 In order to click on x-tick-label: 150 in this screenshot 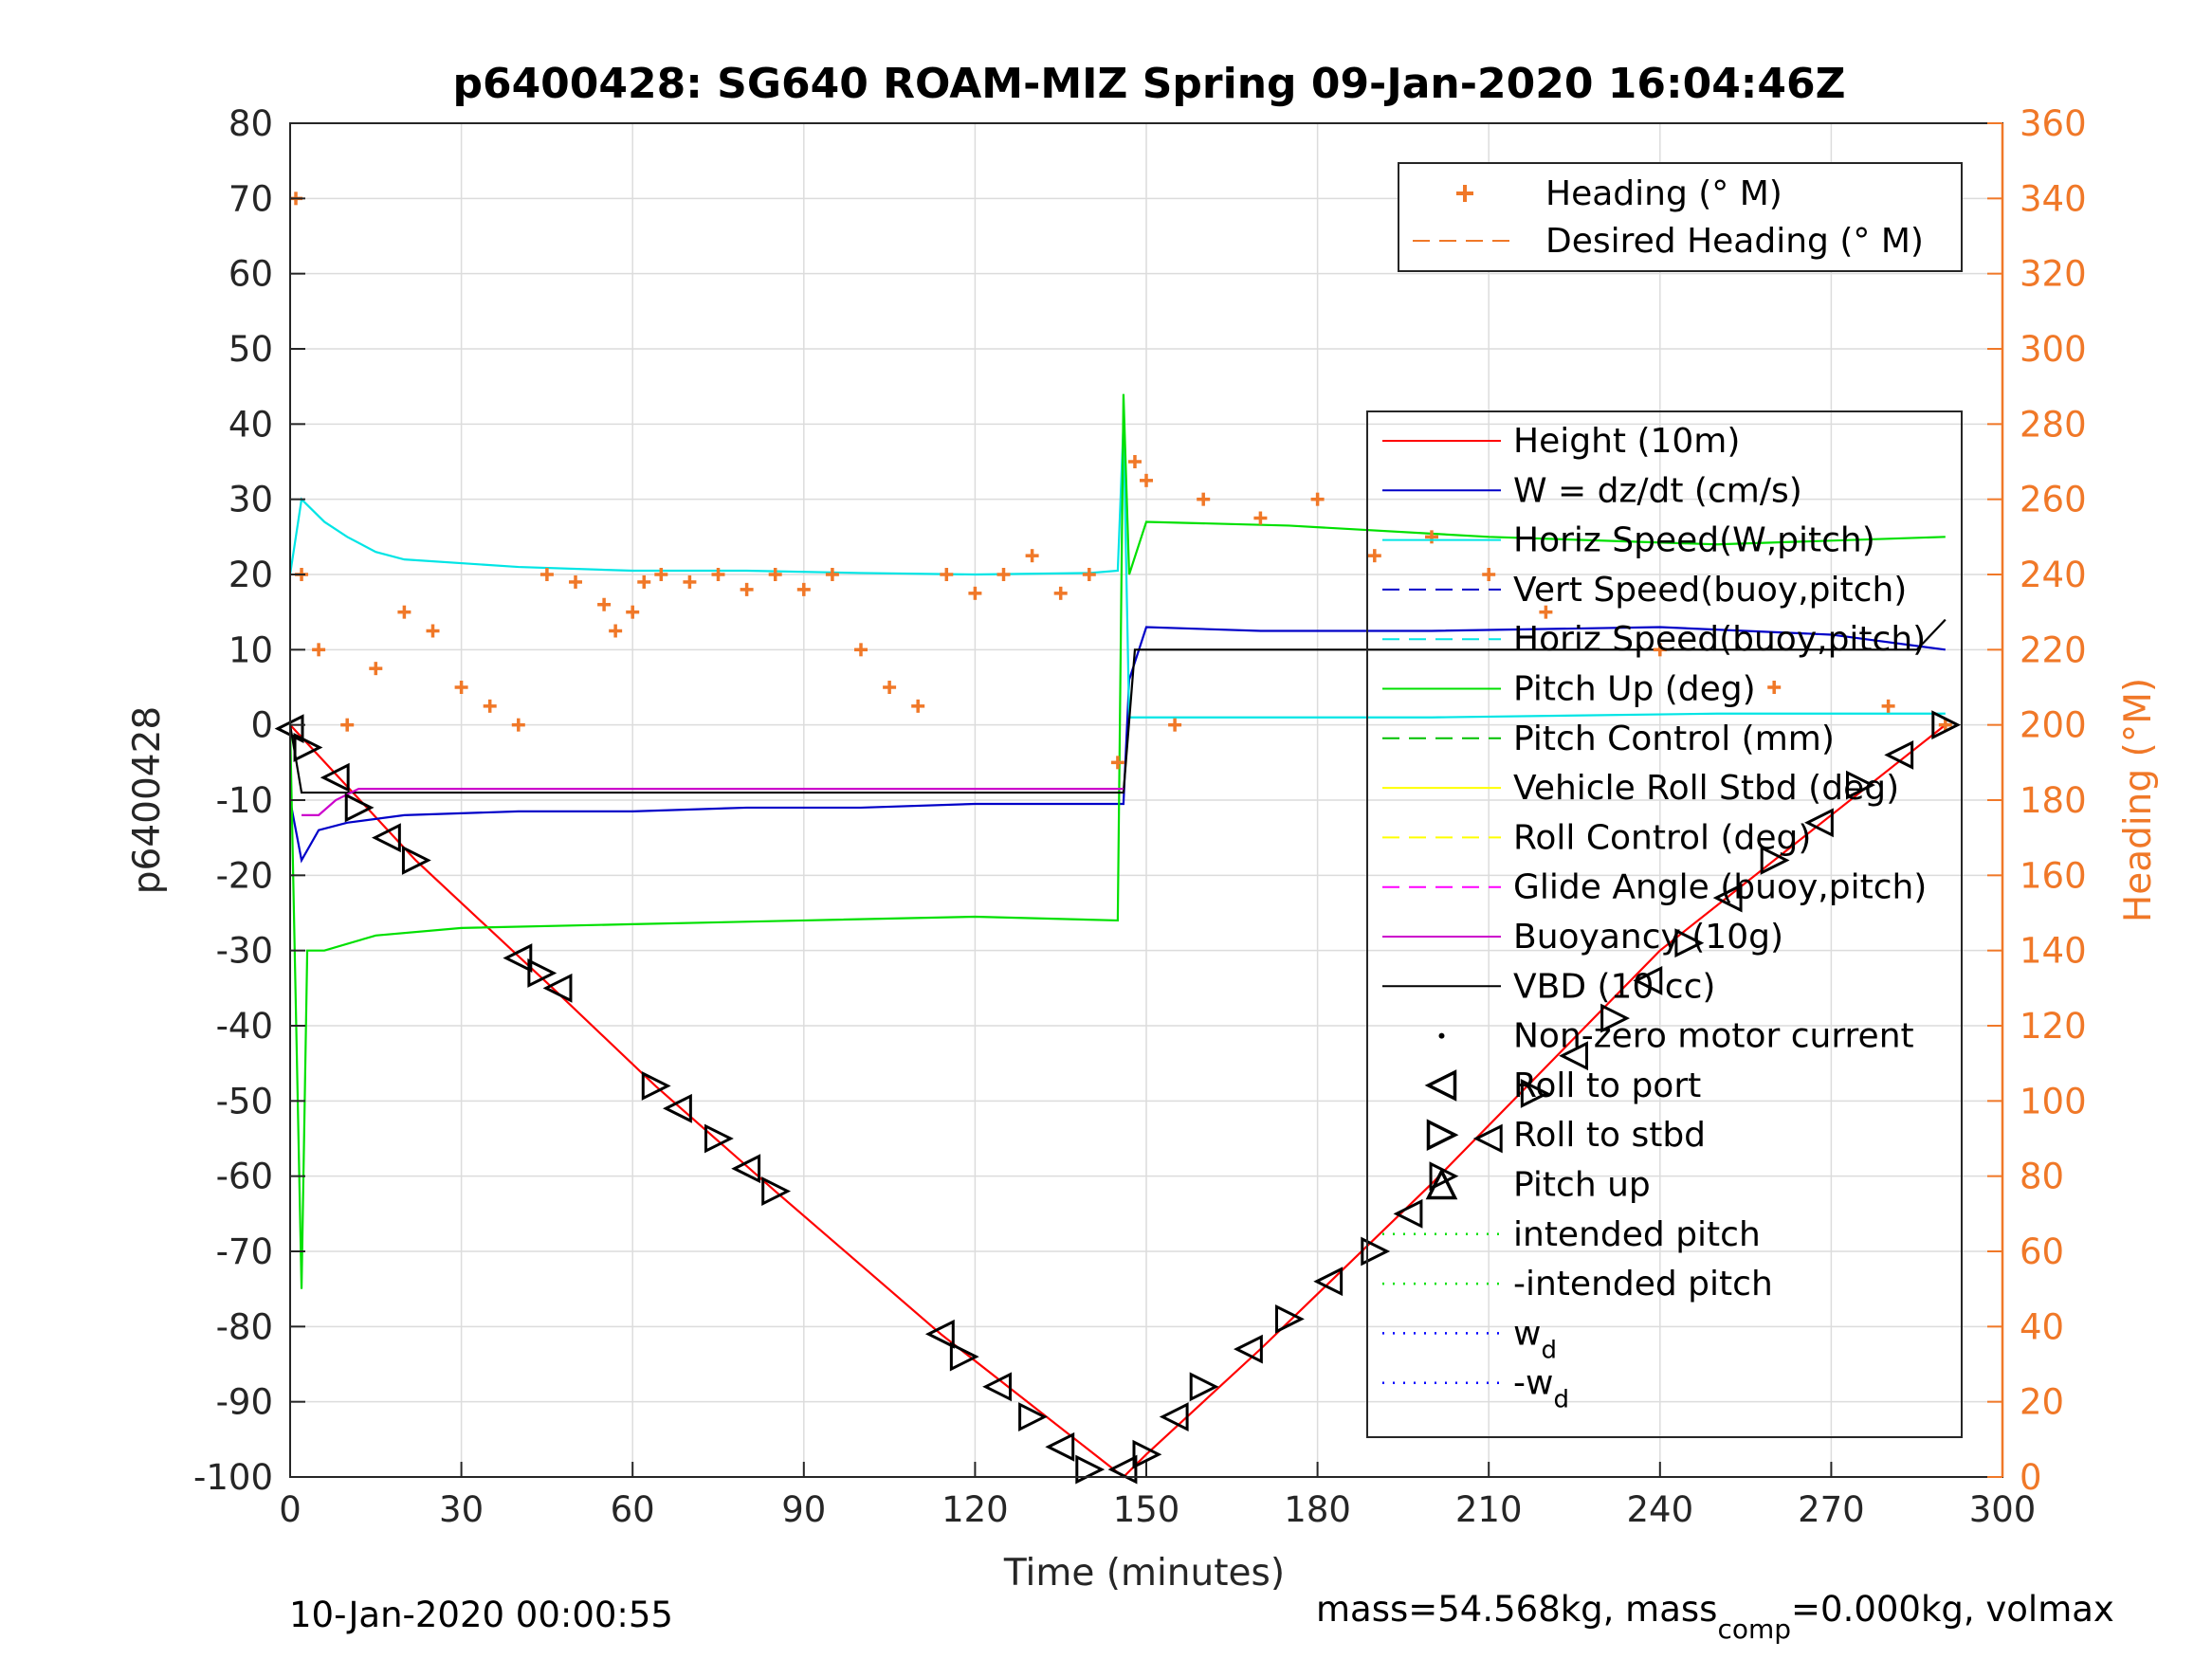, I will do `click(1146, 1509)`.